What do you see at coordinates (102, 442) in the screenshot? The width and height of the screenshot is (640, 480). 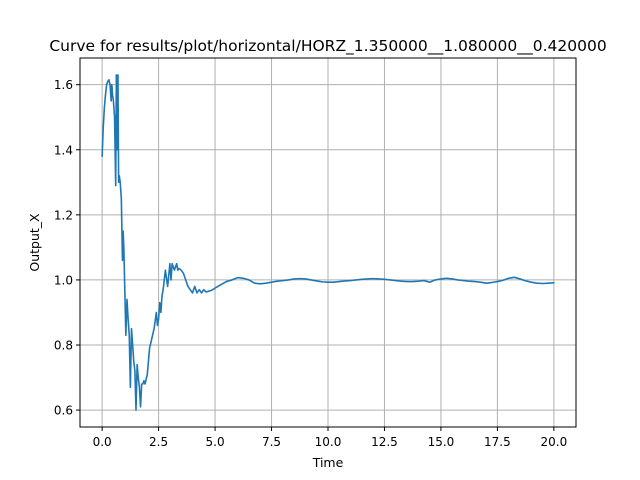 I see `x-tick-label: 0.0` at bounding box center [102, 442].